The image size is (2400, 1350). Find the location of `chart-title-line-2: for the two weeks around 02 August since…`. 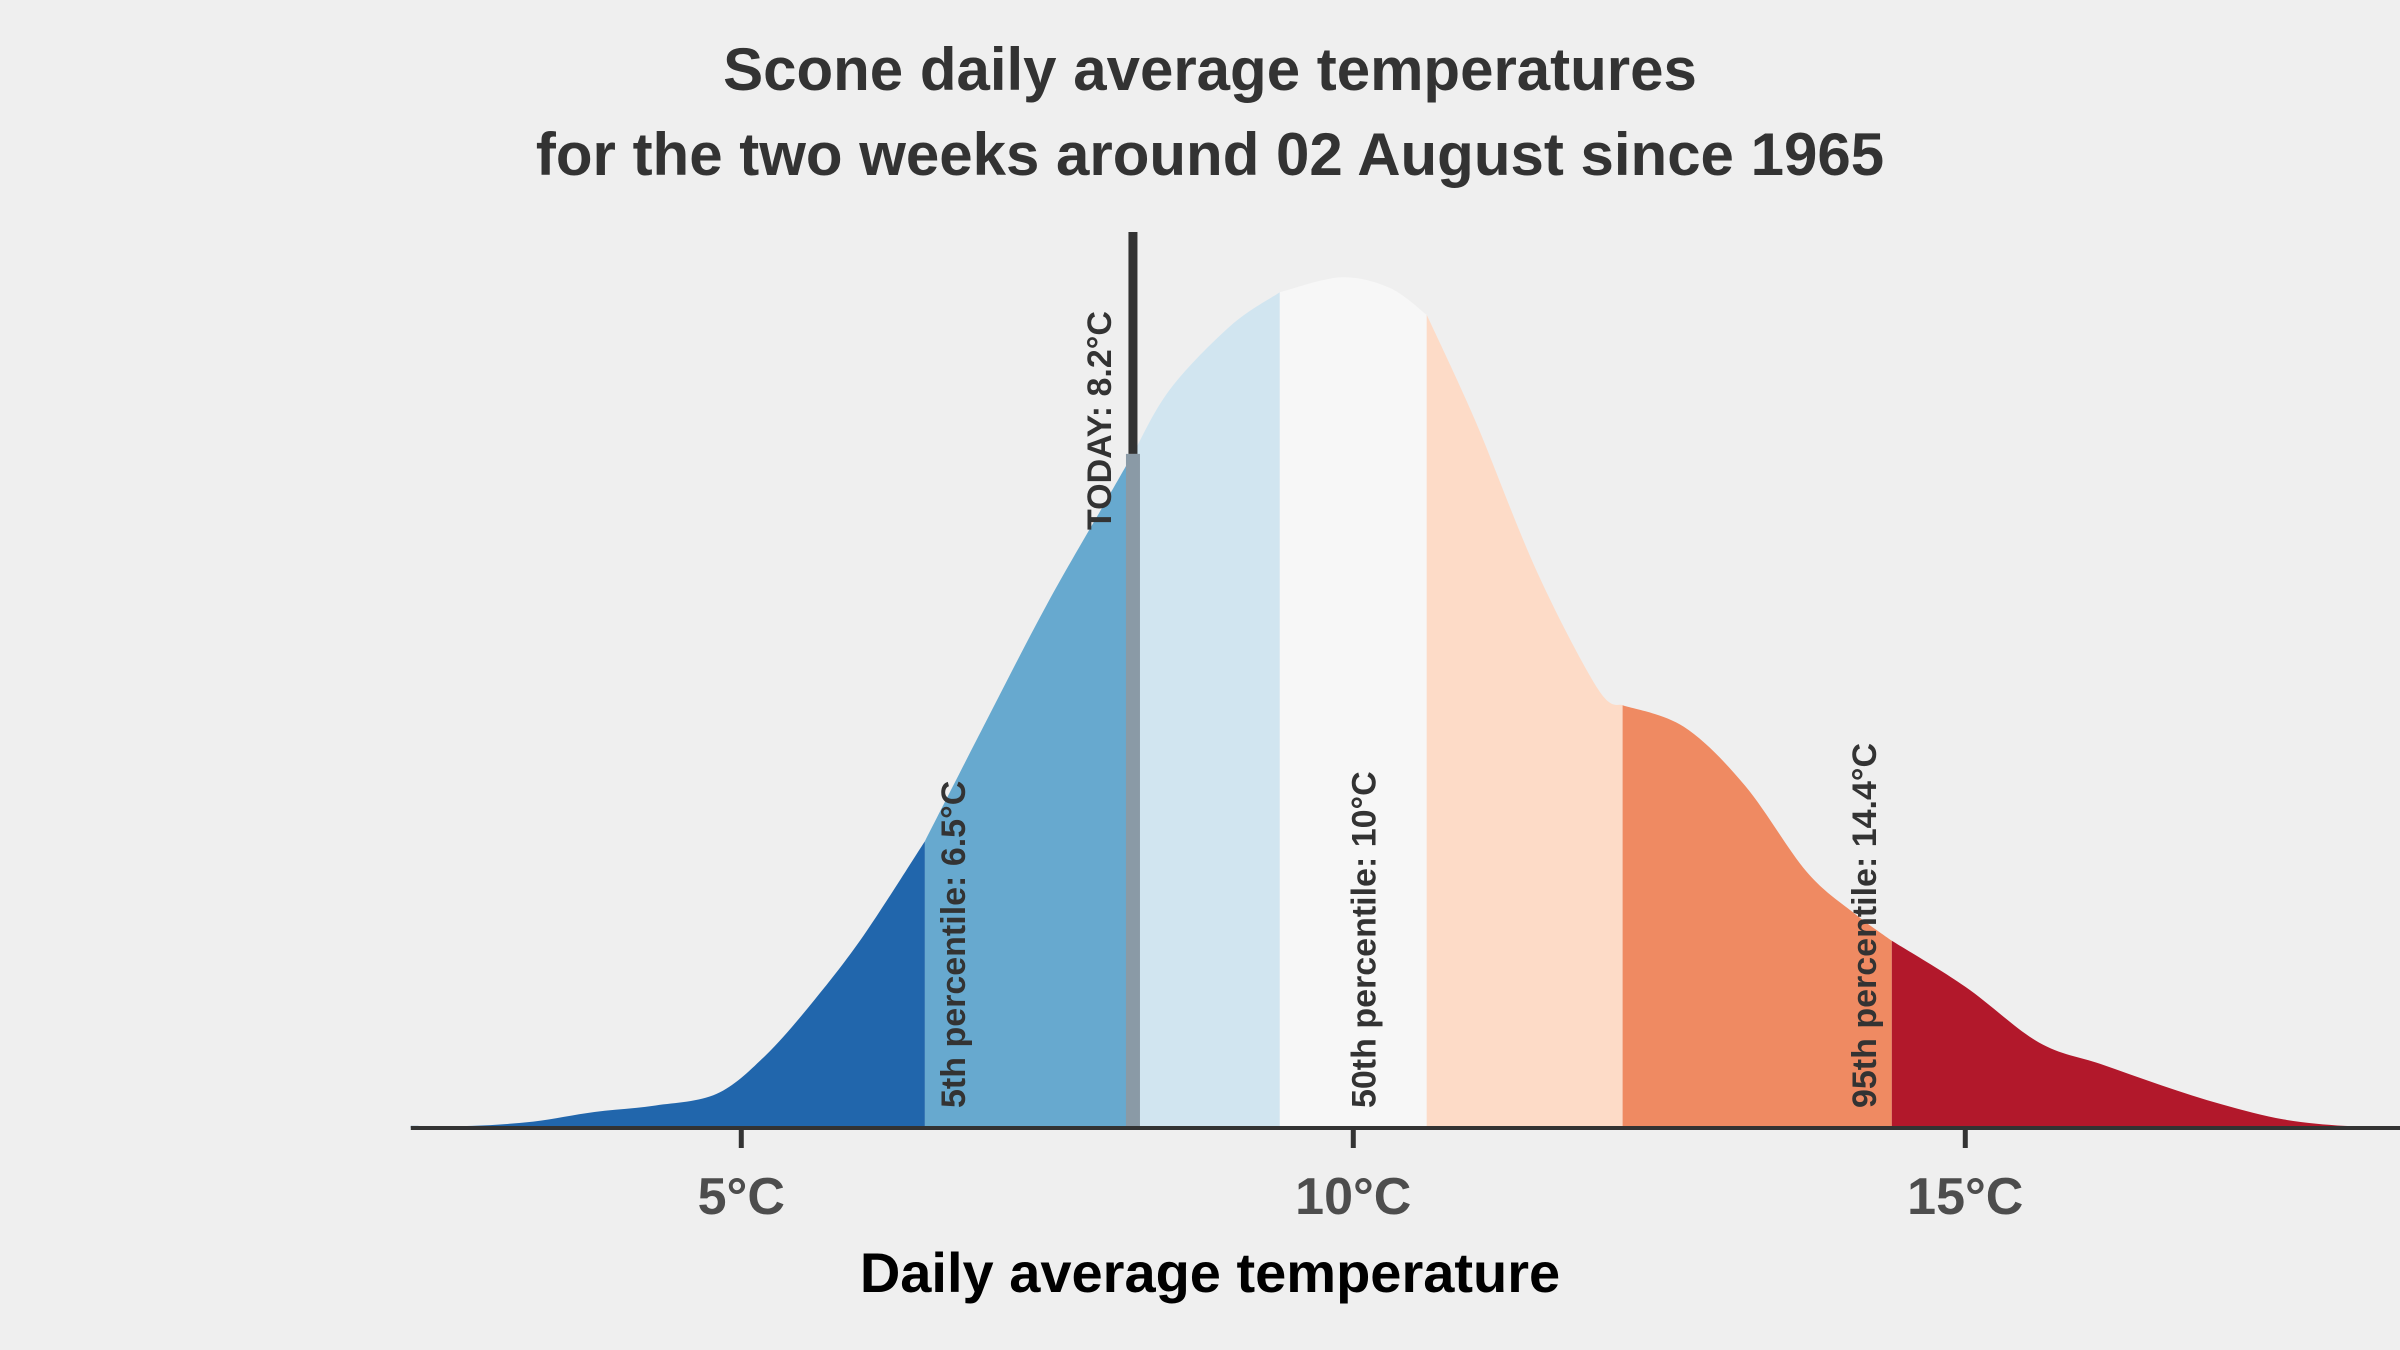

chart-title-line-2: for the two weeks around 02 August since… is located at coordinates (1210, 154).